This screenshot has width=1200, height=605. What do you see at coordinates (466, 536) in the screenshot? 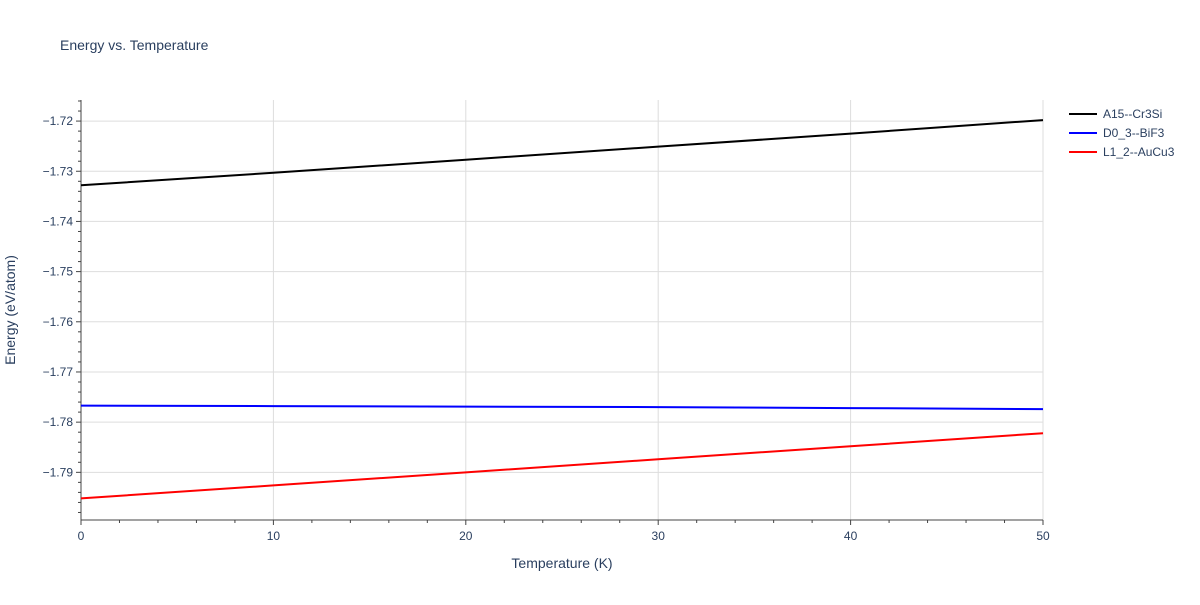
I see `x-tick-label: 20` at bounding box center [466, 536].